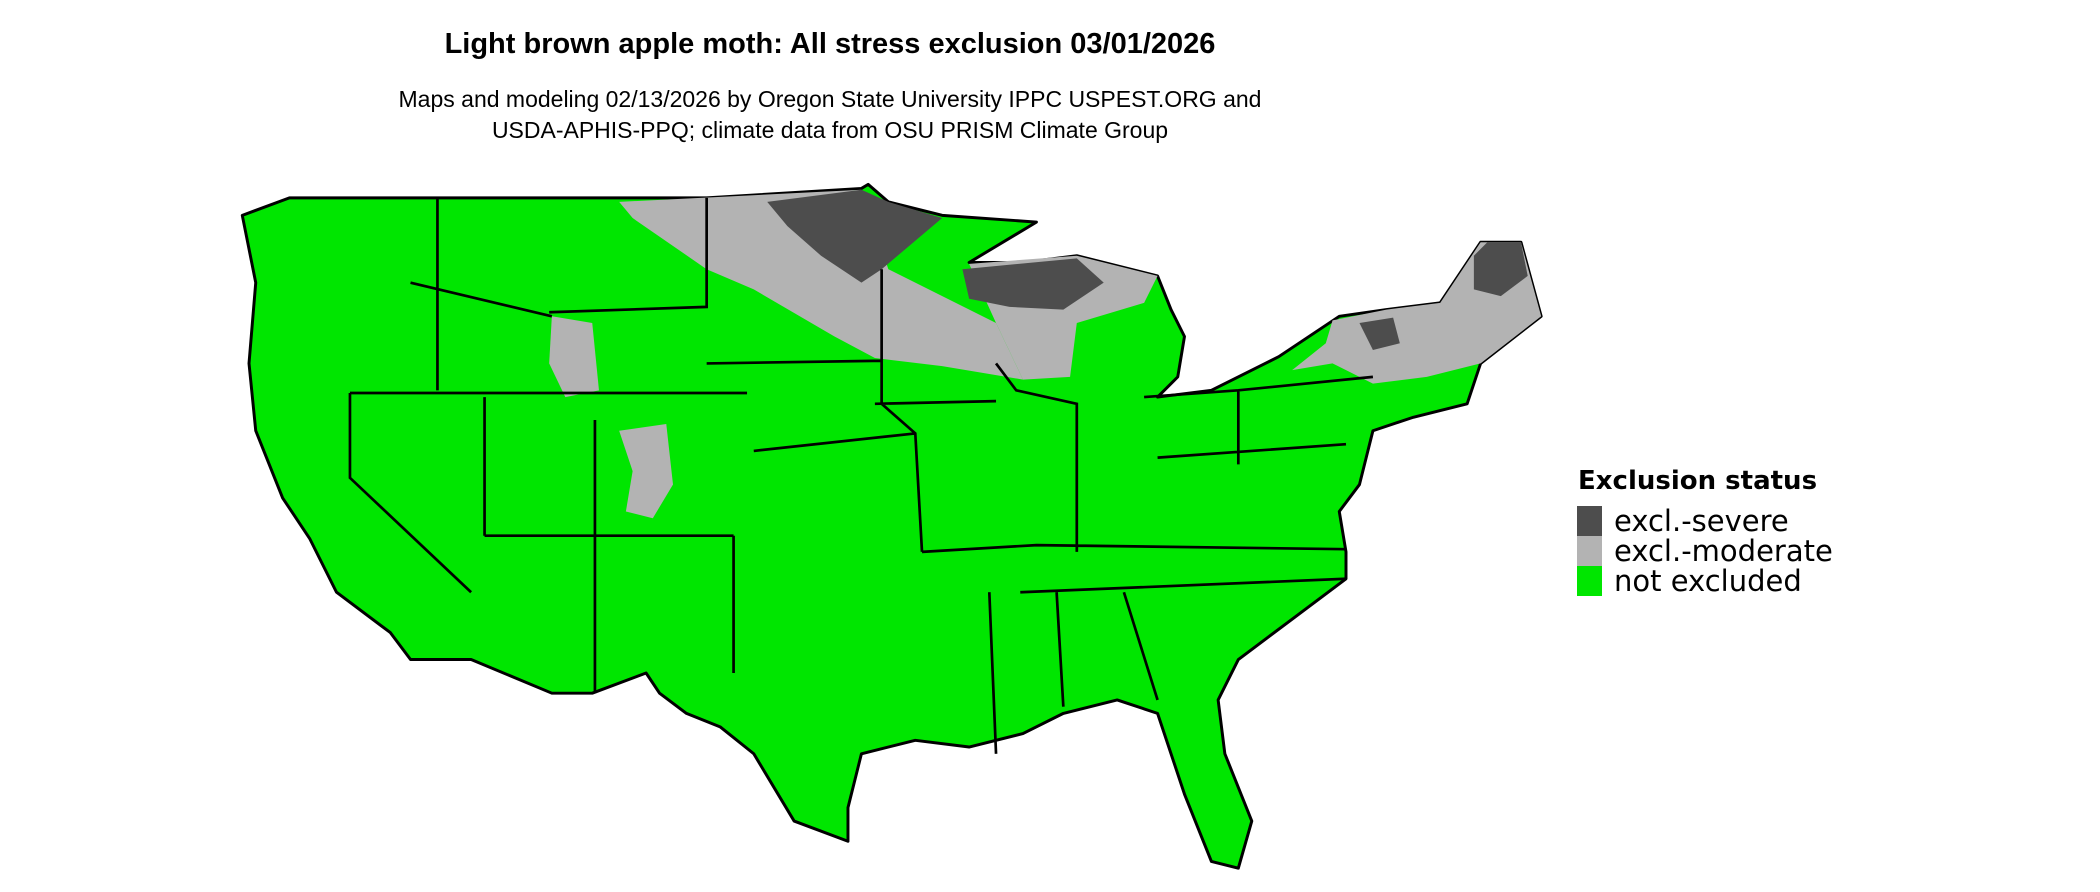  I want to click on legend-swatch-moderate, so click(1589, 551).